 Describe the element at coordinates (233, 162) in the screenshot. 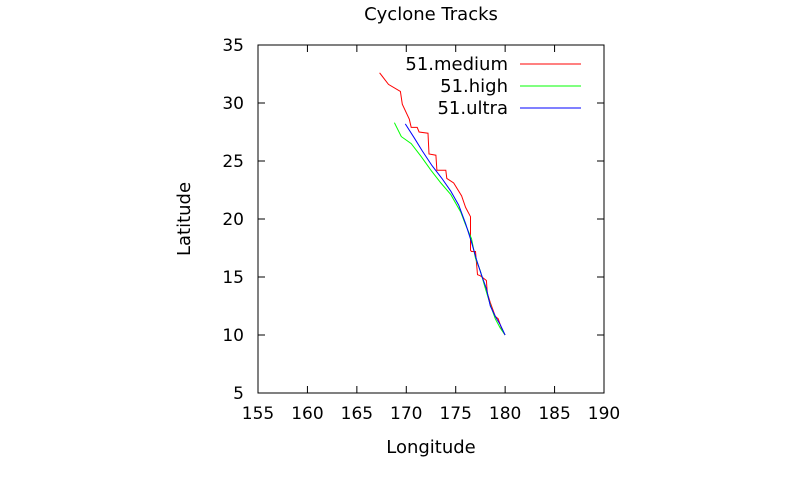

I see `y-tick-label: 25` at that location.